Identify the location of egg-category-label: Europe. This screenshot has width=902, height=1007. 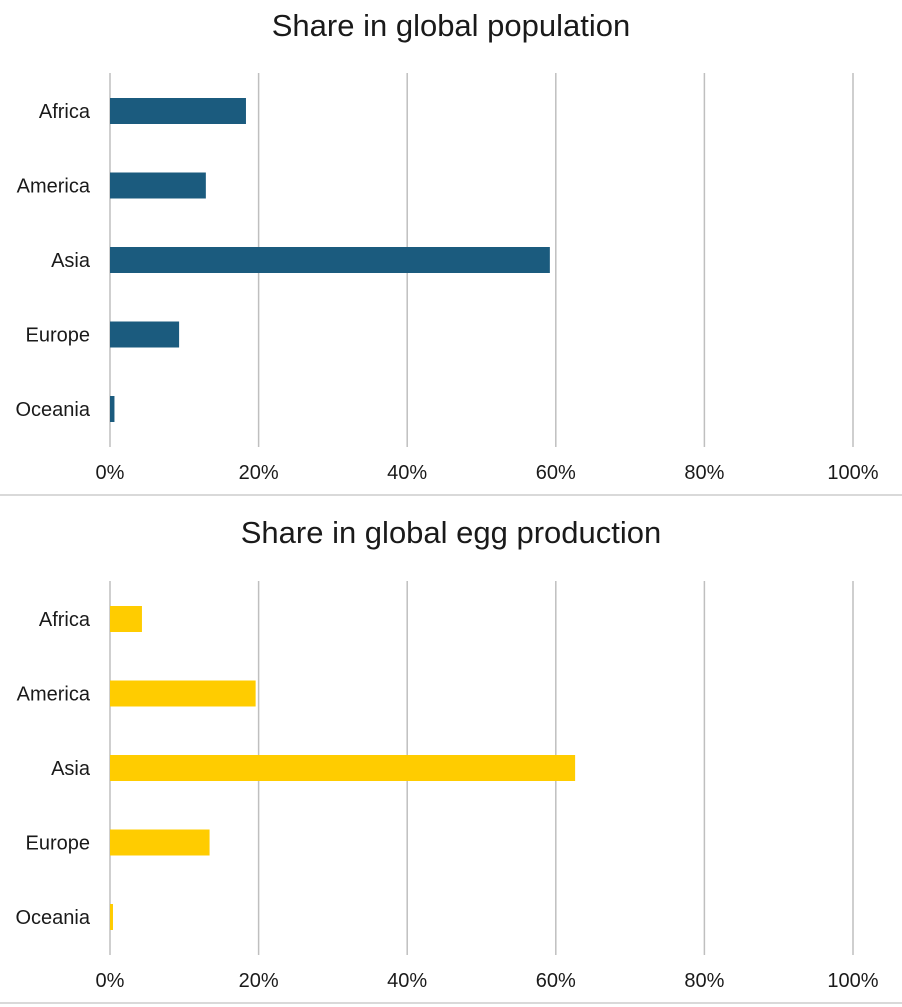
(58, 844).